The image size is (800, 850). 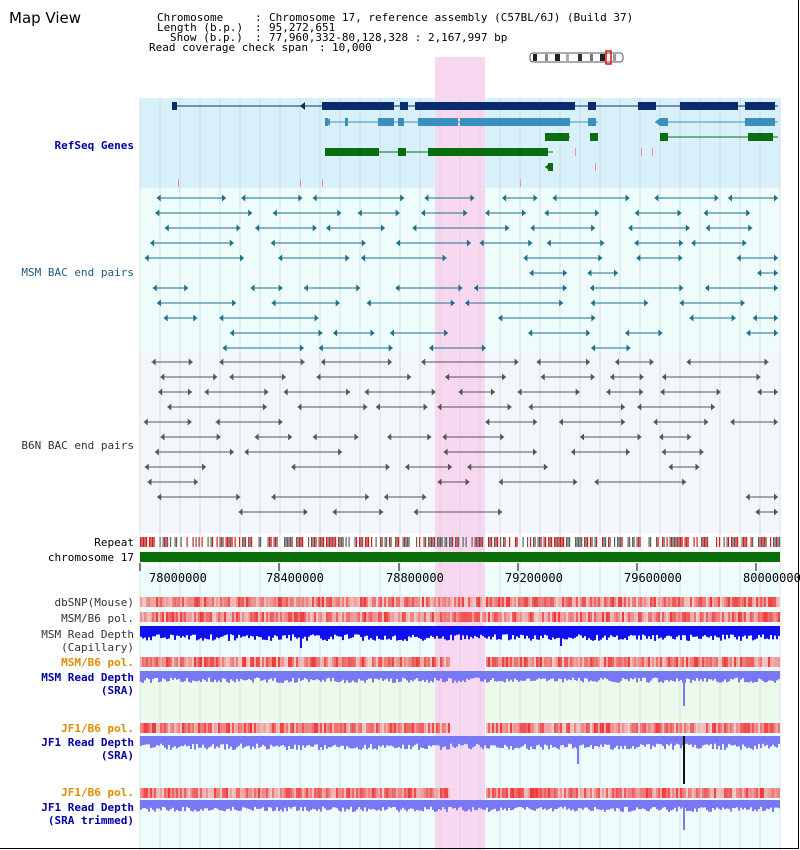 I want to click on track-label-msm-b6-pol-2: MSM/B6 pol., so click(x=97, y=662).